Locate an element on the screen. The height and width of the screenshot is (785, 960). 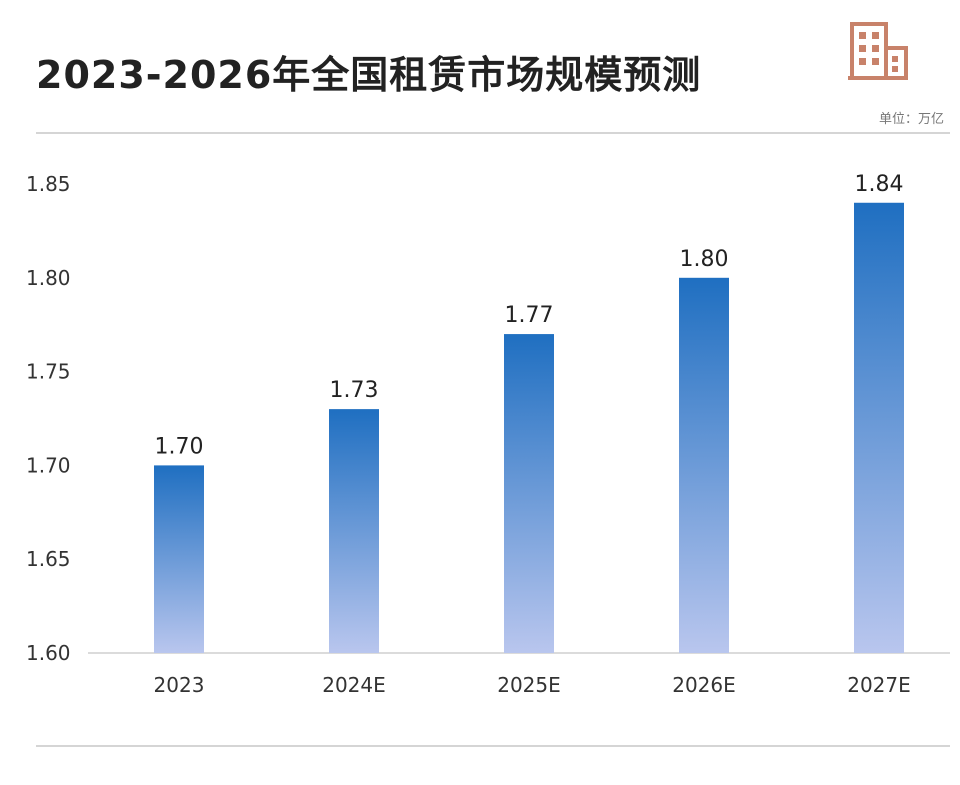
x-tick-label: 2027E is located at coordinates (879, 685).